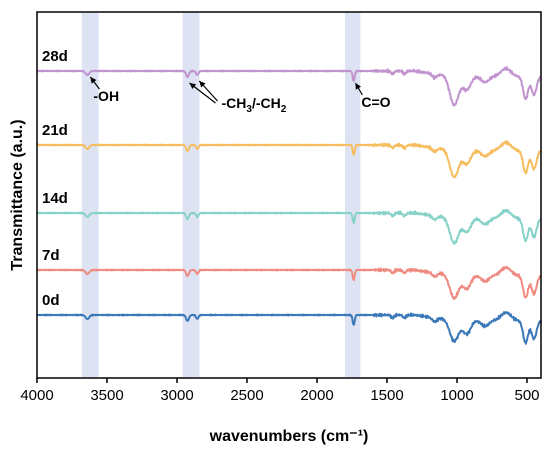  Describe the element at coordinates (193, 86) in the screenshot. I see `annotation-ch3-arrow-head` at that location.